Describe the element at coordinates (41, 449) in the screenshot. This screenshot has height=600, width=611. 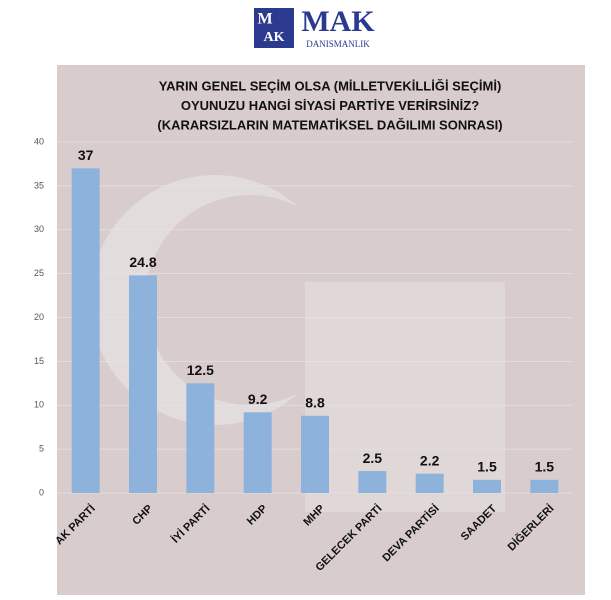
I see `y-tick-label: 5` at that location.